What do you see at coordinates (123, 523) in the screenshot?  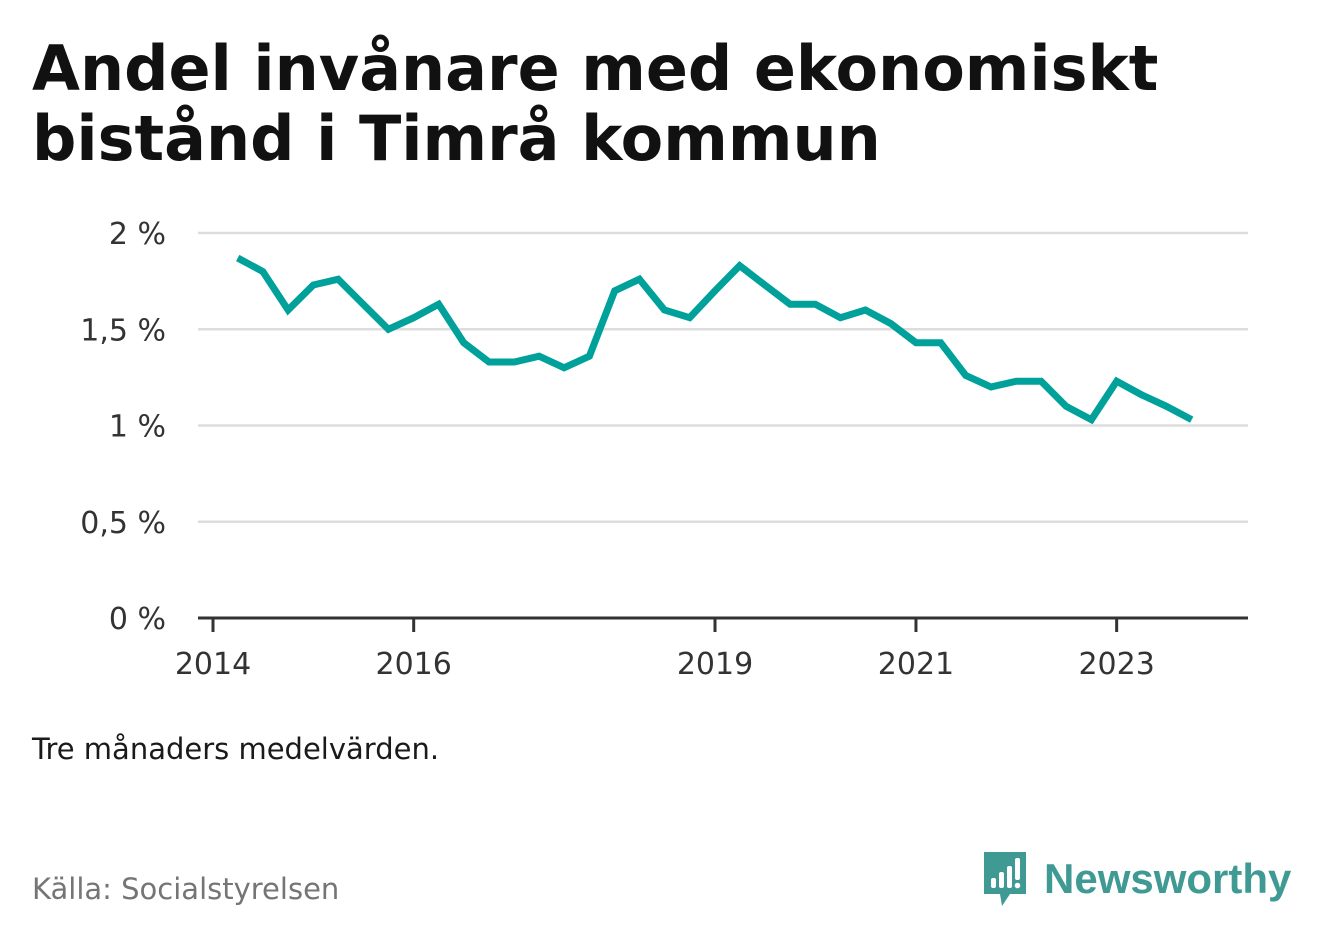 I see `y-tick-label: 0,5 %` at bounding box center [123, 523].